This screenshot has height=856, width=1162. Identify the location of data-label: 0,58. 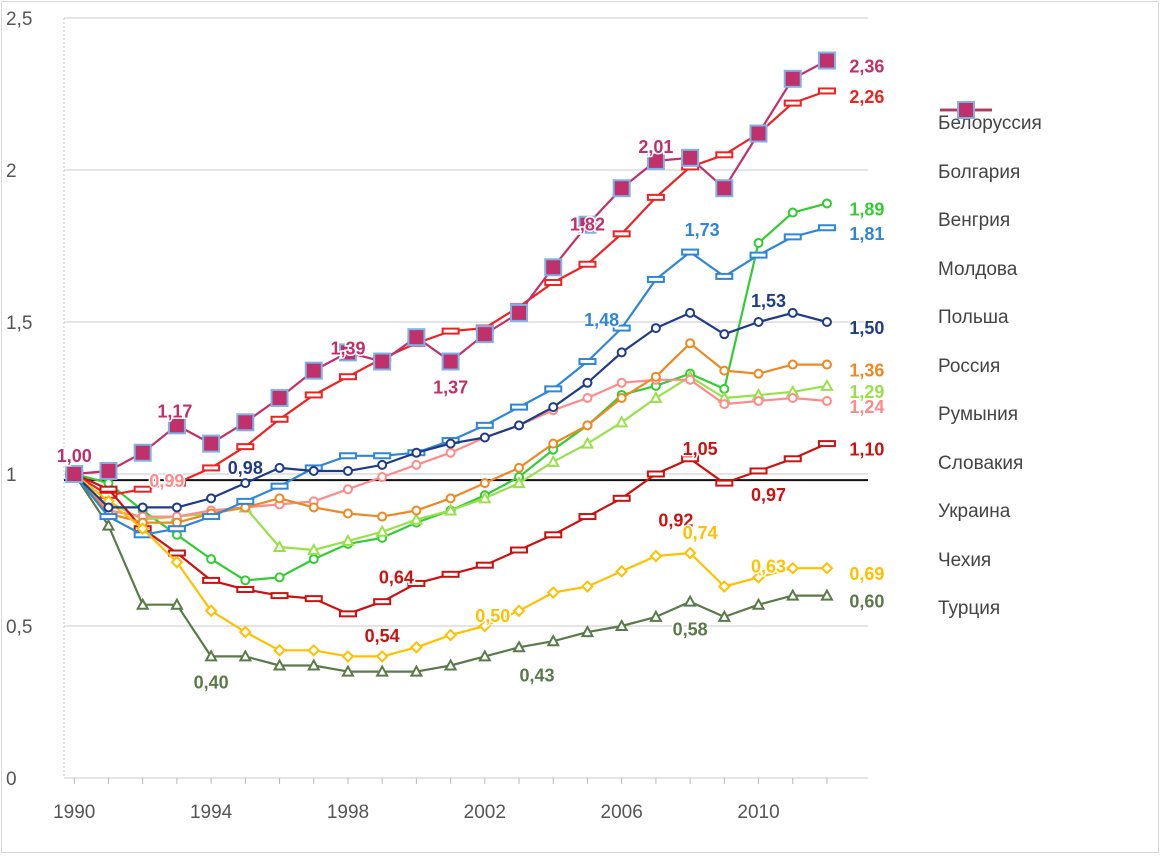
(690, 630).